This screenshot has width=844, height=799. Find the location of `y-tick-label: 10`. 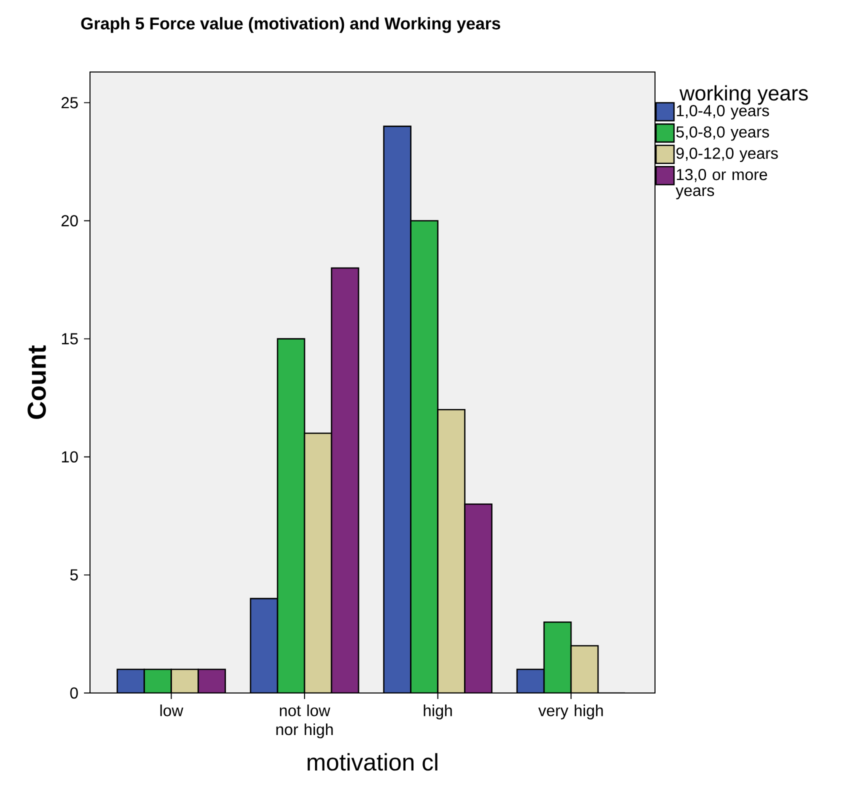

y-tick-label: 10 is located at coordinates (70, 457).